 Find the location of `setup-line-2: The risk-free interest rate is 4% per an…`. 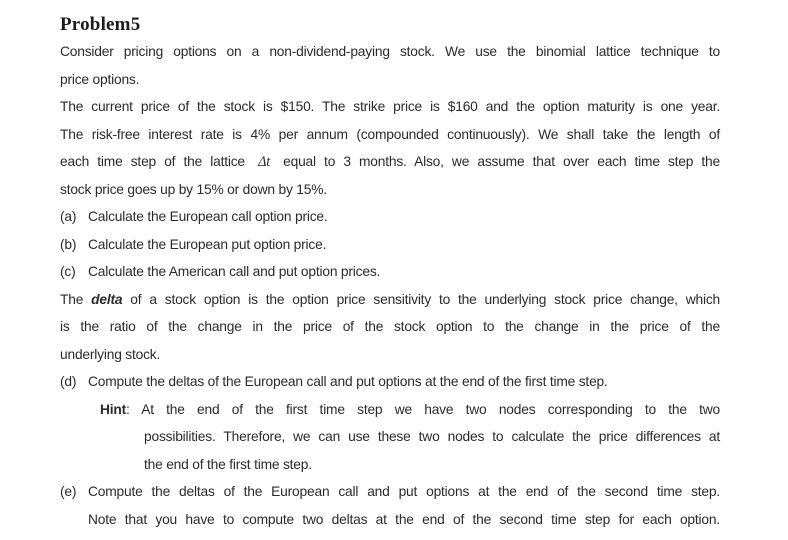

setup-line-2: The risk-free interest rate is 4% per an… is located at coordinates (390, 134).